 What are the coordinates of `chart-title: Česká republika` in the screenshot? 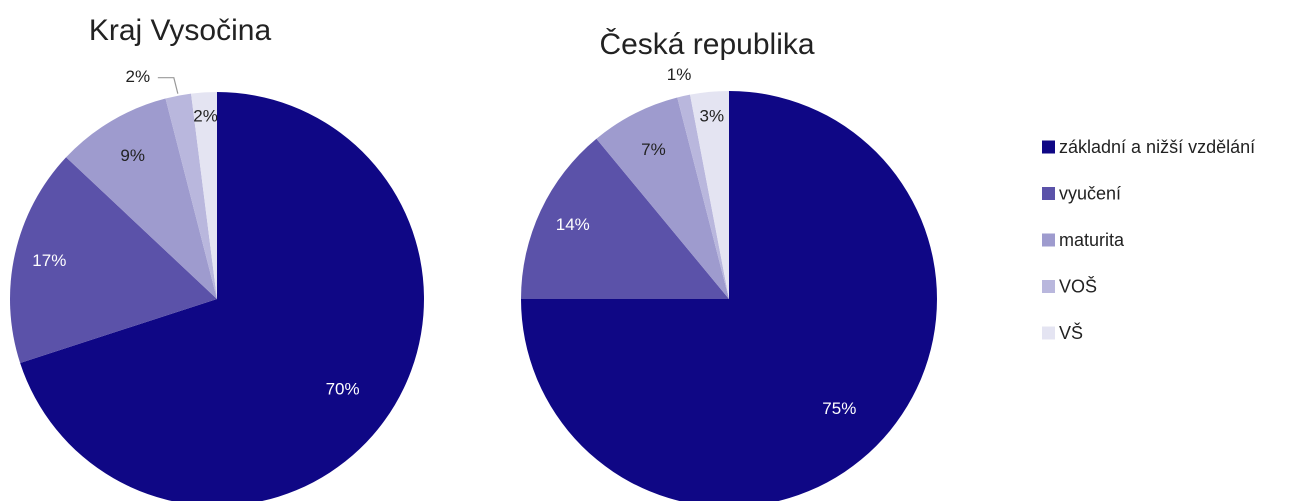 It's located at (706, 44).